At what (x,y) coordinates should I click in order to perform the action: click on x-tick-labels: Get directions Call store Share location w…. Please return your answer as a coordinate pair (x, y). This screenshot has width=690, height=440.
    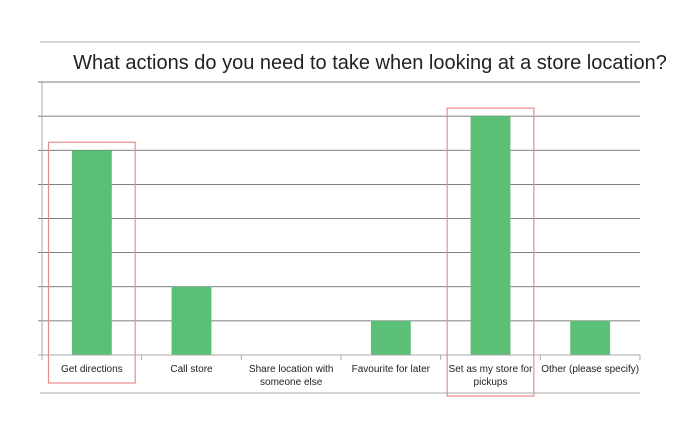
    Looking at the image, I should click on (350, 376).